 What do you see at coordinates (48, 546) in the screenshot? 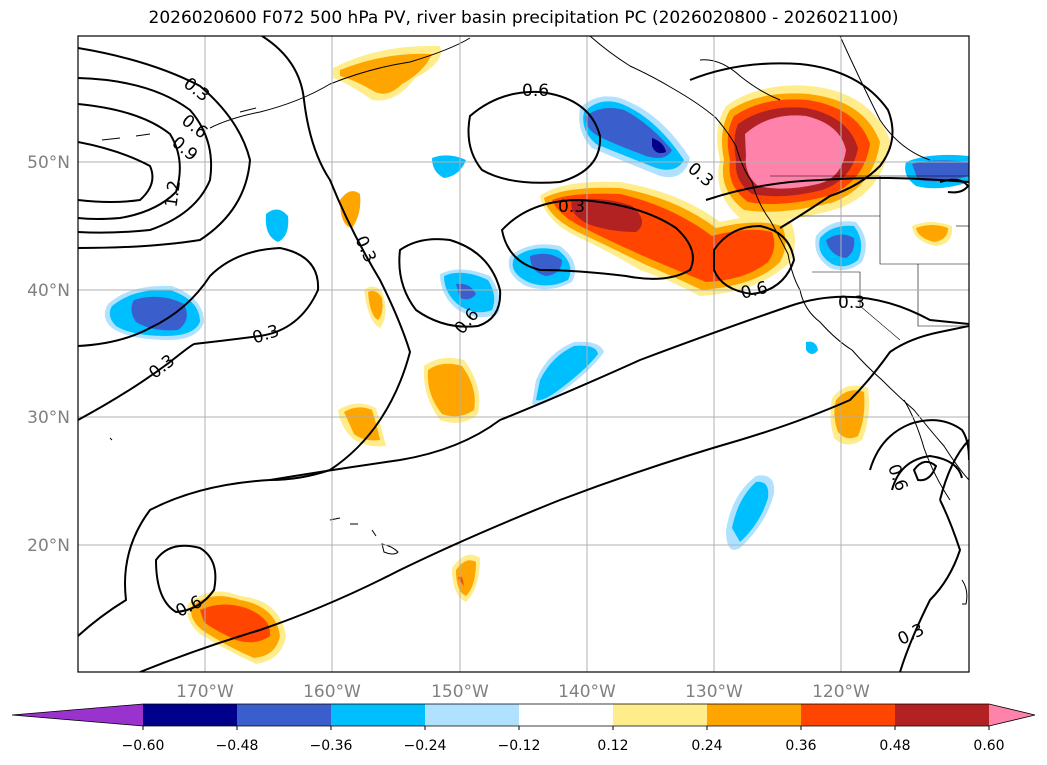
I see `lat-label: 20°N` at bounding box center [48, 546].